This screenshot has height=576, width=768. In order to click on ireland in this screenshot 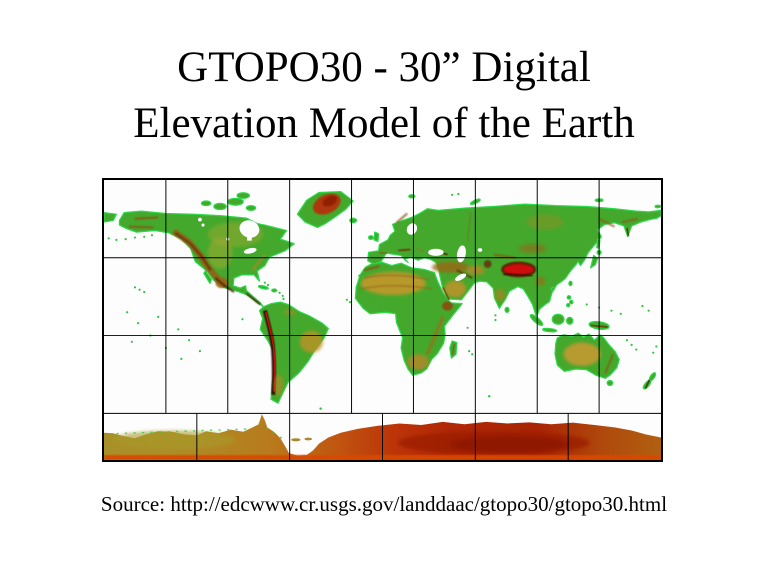, I will do `click(370, 238)`.